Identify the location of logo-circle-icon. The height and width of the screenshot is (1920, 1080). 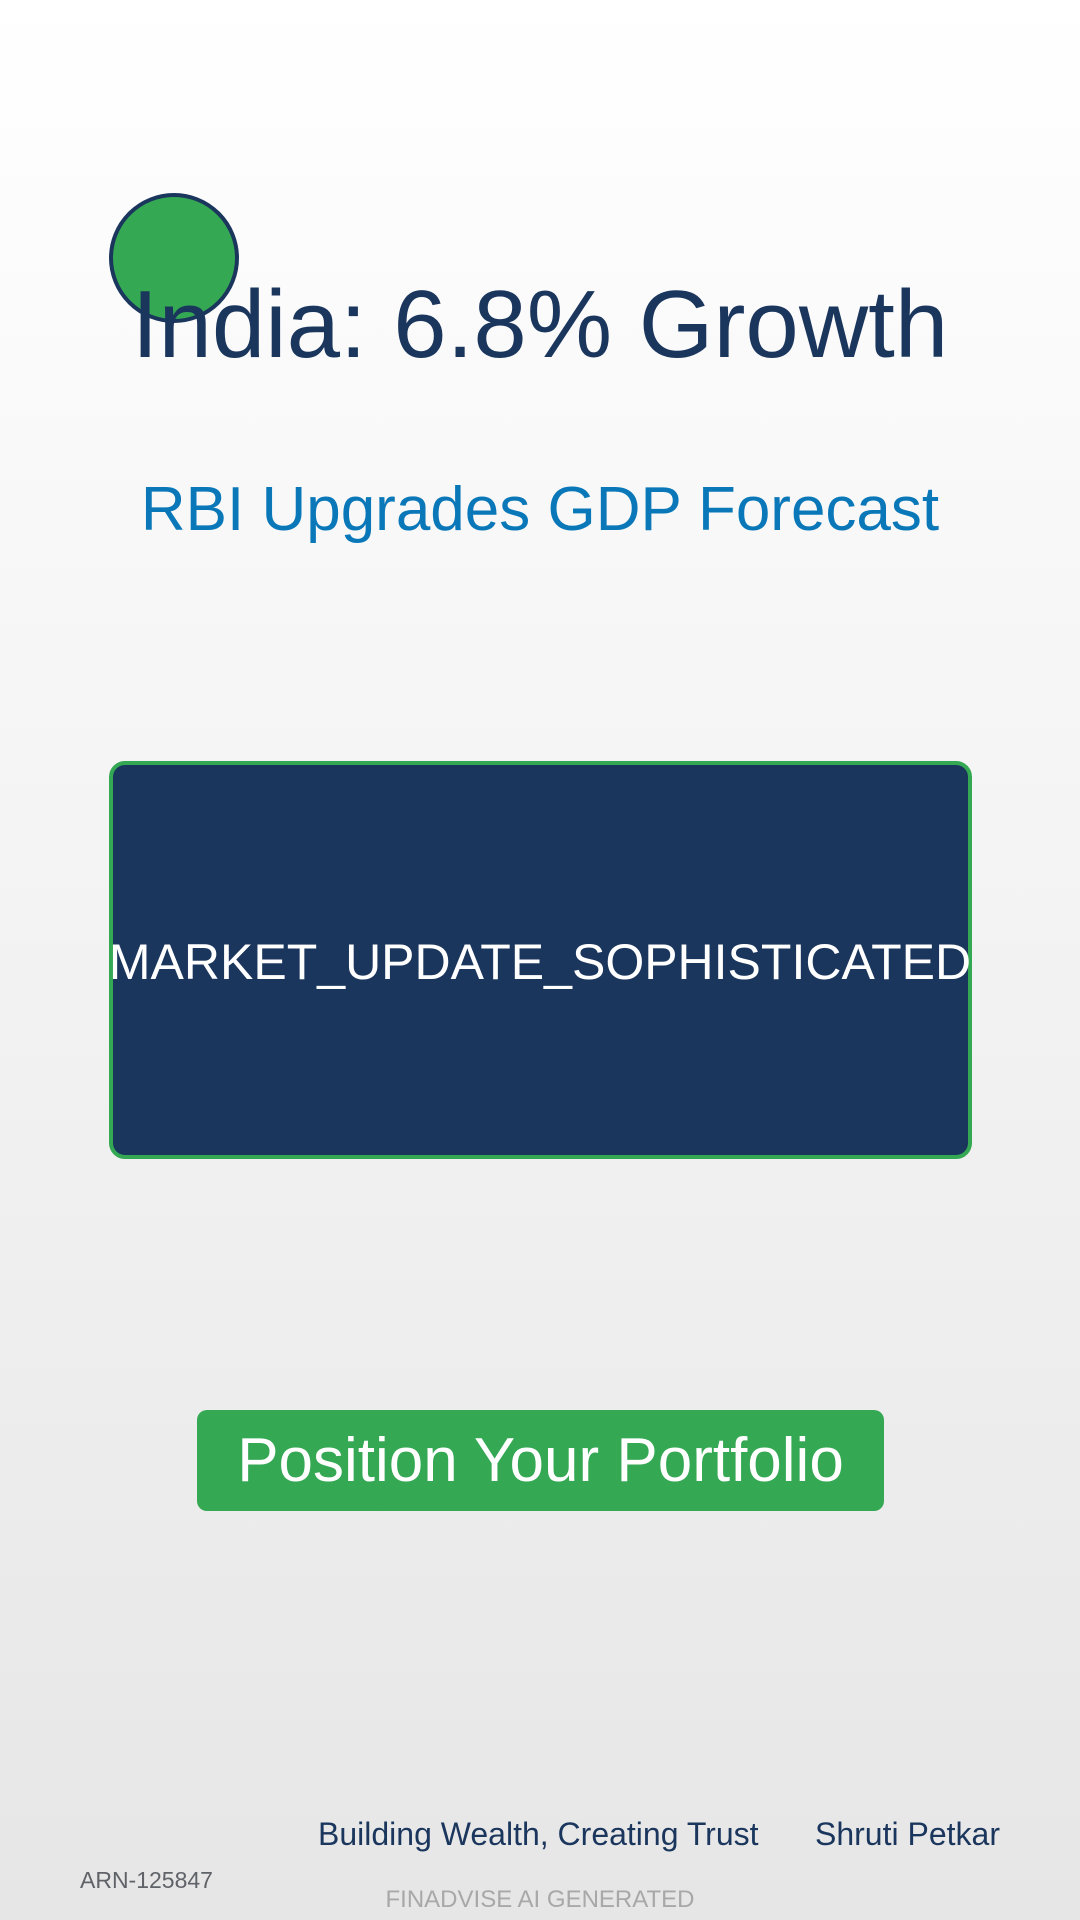
(174, 258).